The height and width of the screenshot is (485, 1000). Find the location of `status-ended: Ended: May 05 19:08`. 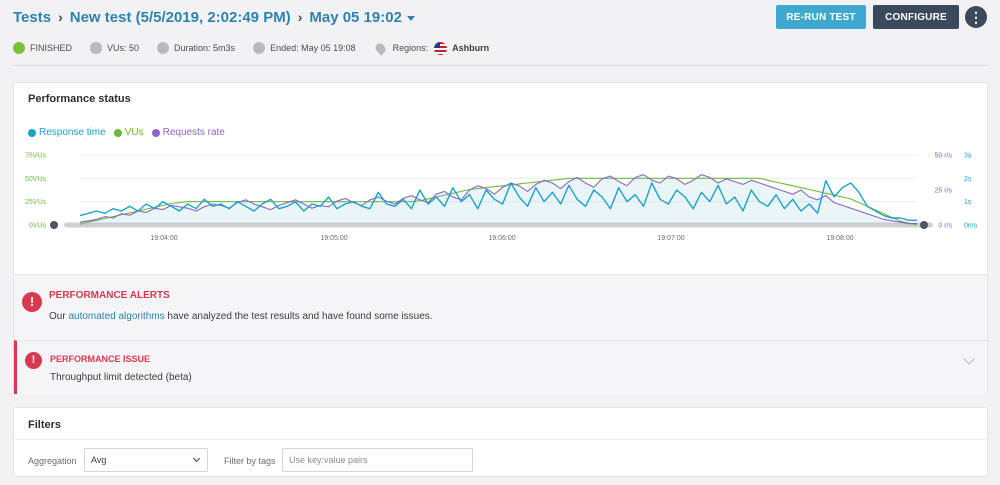

status-ended: Ended: May 05 19:08 is located at coordinates (304, 48).